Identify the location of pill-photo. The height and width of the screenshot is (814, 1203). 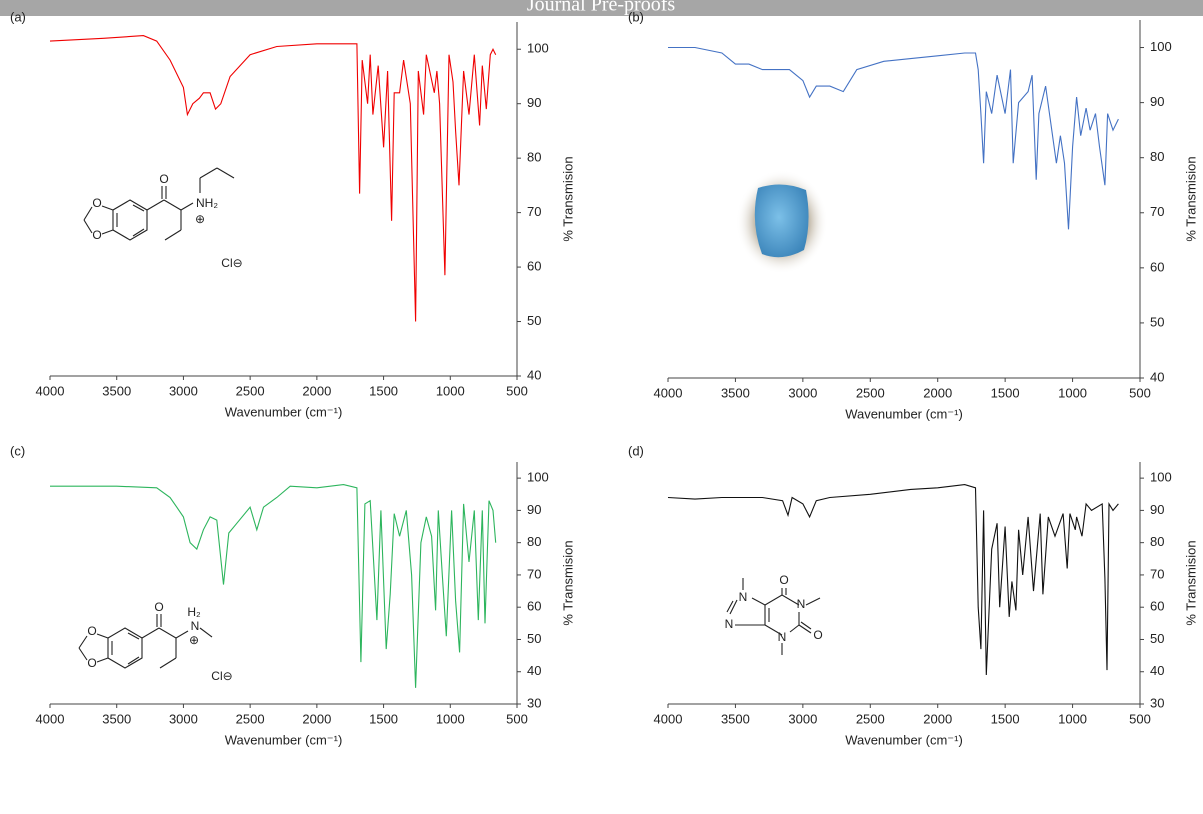
(782, 222).